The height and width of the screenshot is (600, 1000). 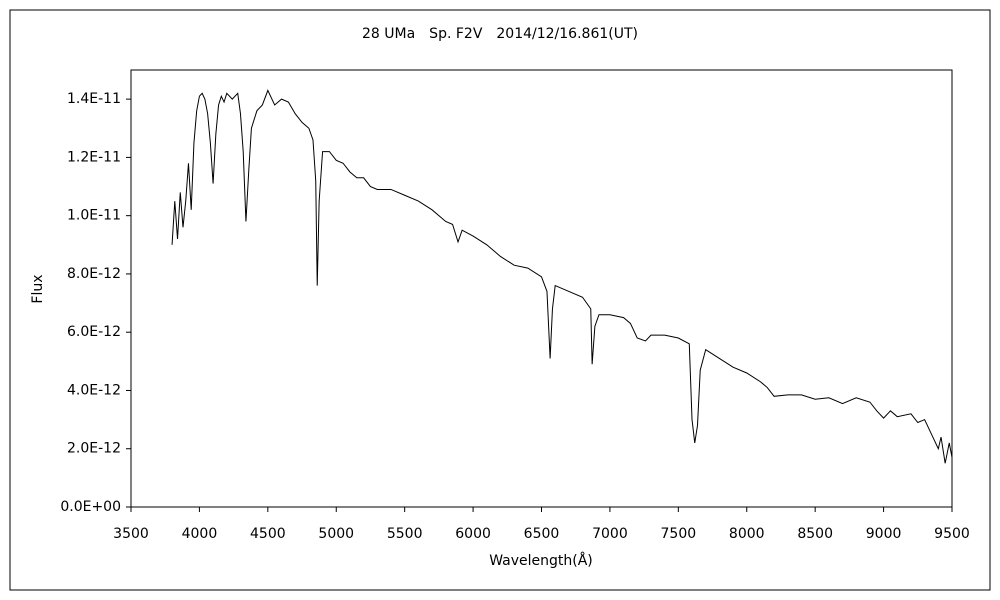 I want to click on y-tick-label: 8.0E-12, so click(x=94, y=274).